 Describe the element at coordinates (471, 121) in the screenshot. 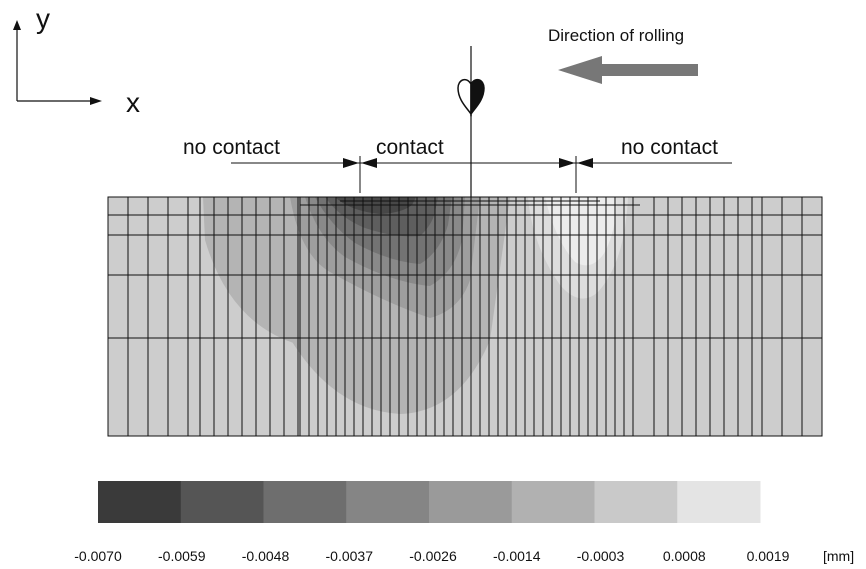

I see `load-symbol` at that location.